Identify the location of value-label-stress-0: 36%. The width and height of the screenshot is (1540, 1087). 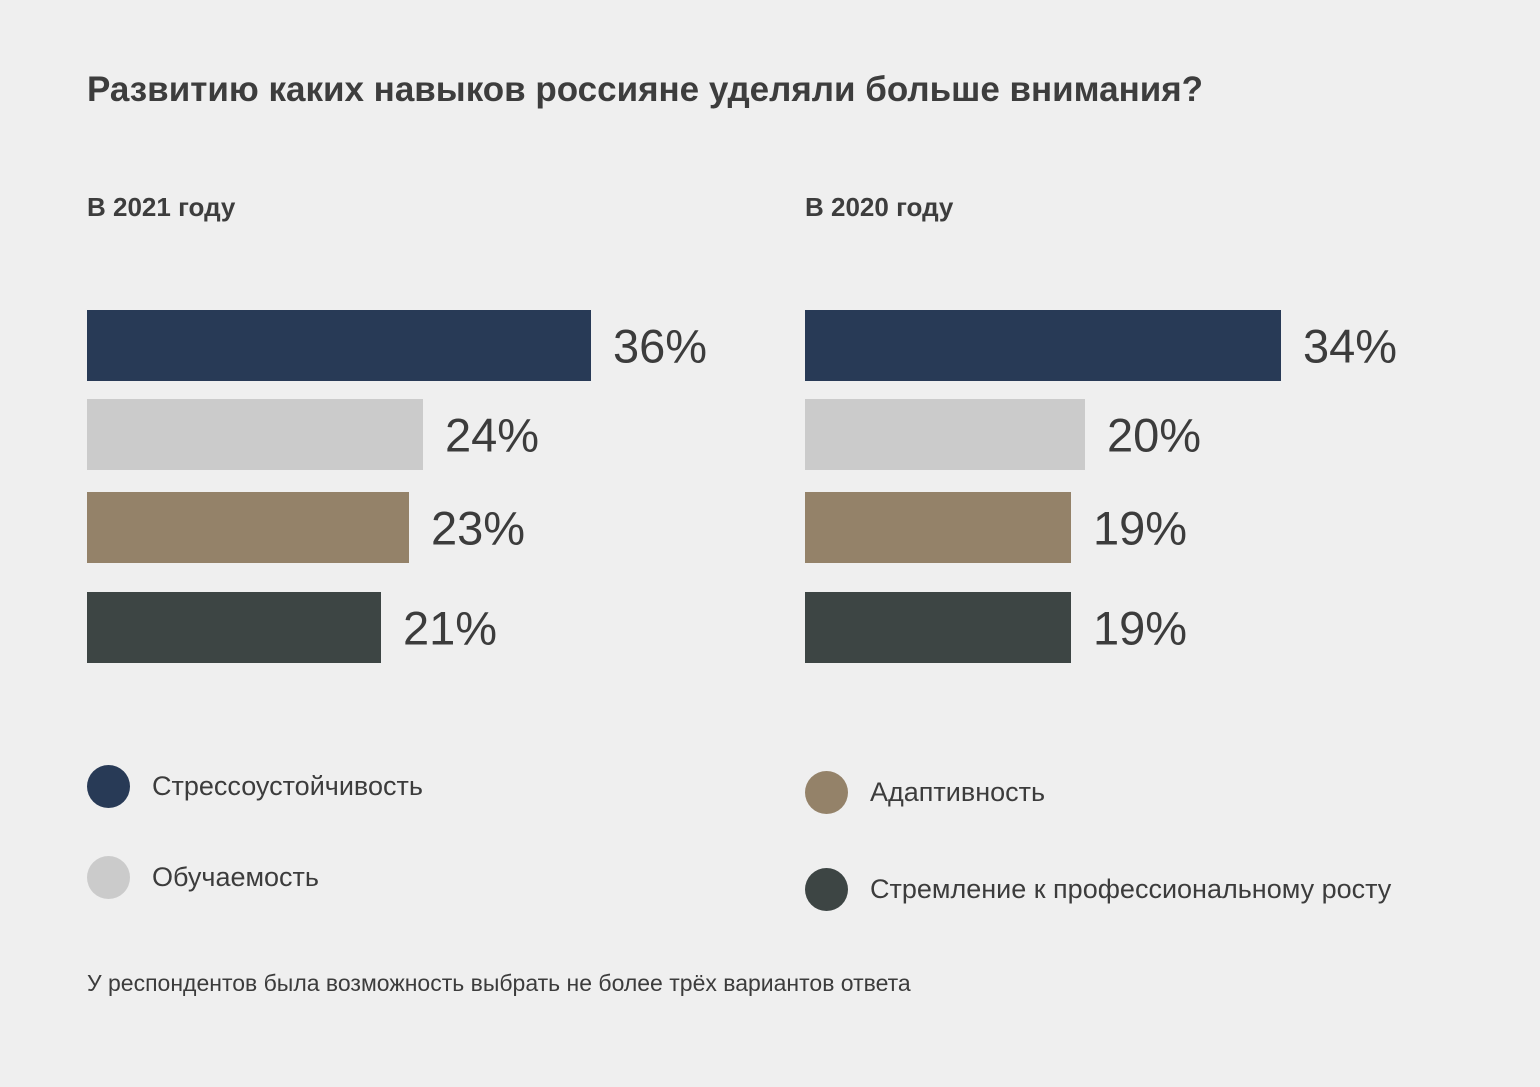
(660, 346).